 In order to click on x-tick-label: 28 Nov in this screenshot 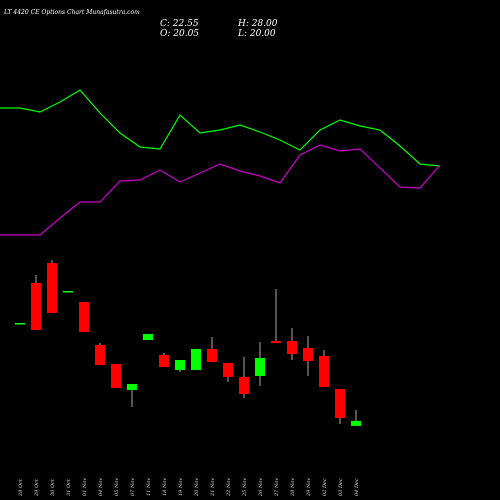, I will do `click(293, 487)`.